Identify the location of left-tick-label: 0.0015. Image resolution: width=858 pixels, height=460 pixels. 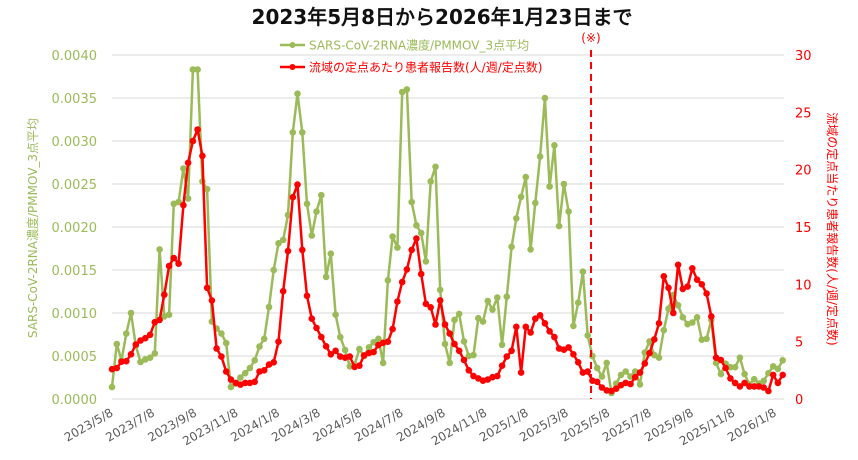
(75, 271).